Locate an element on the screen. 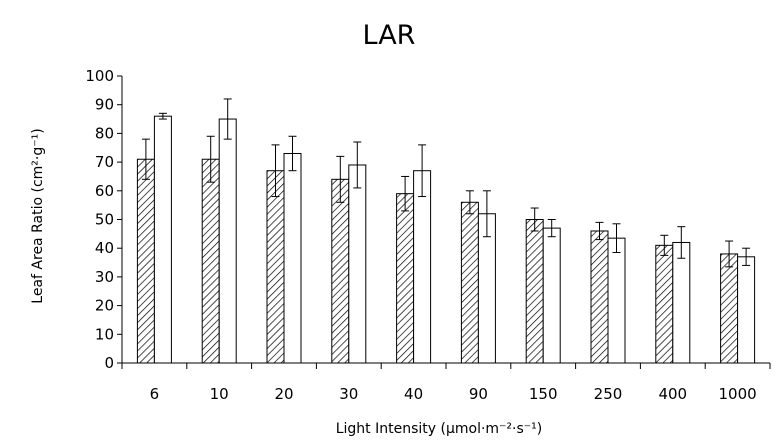 Image resolution: width=778 pixels, height=443 pixels. x-tick-label: 40 is located at coordinates (413, 394).